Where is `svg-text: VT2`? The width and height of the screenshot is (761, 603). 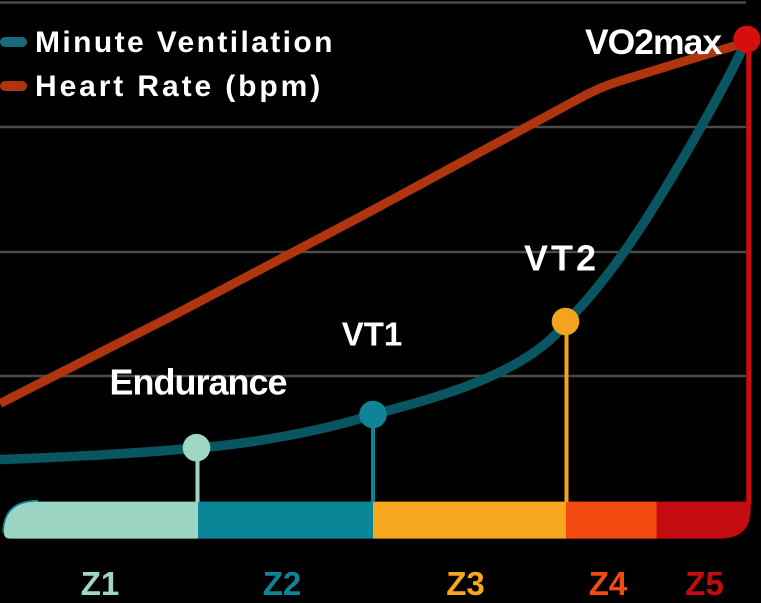
svg-text: VT2 is located at coordinates (561, 258).